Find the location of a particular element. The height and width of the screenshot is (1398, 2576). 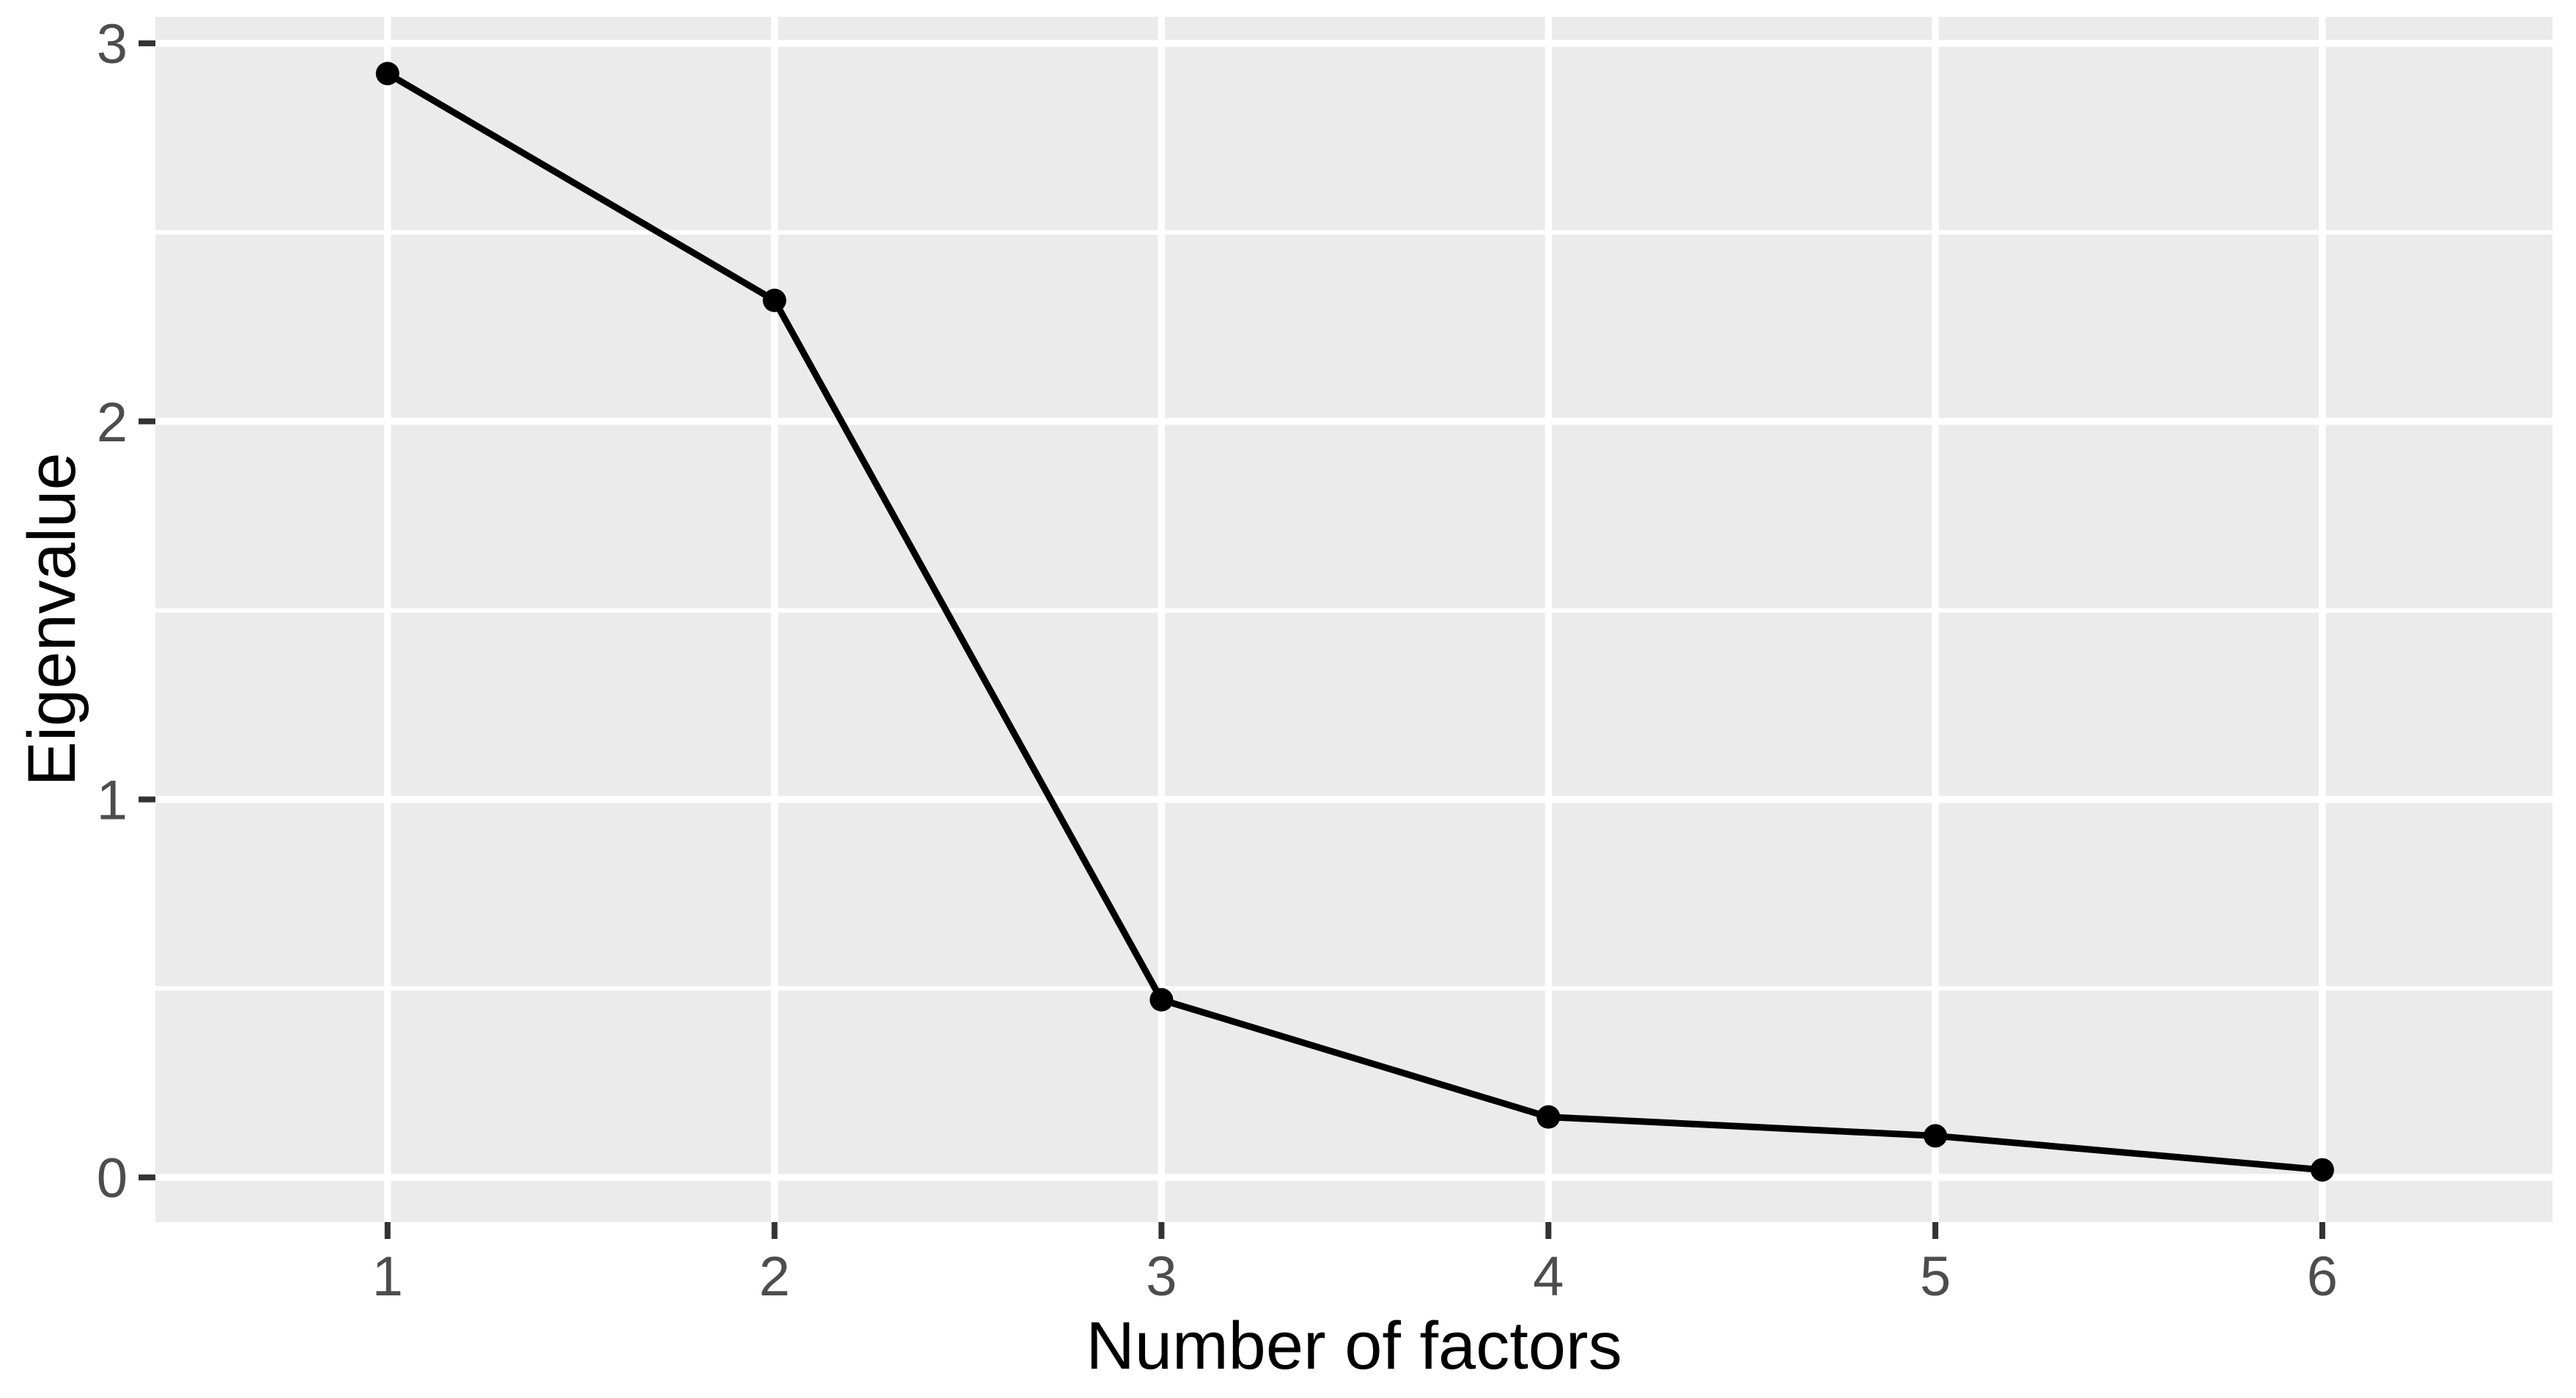

y-tick-label: 1 is located at coordinates (112, 800).